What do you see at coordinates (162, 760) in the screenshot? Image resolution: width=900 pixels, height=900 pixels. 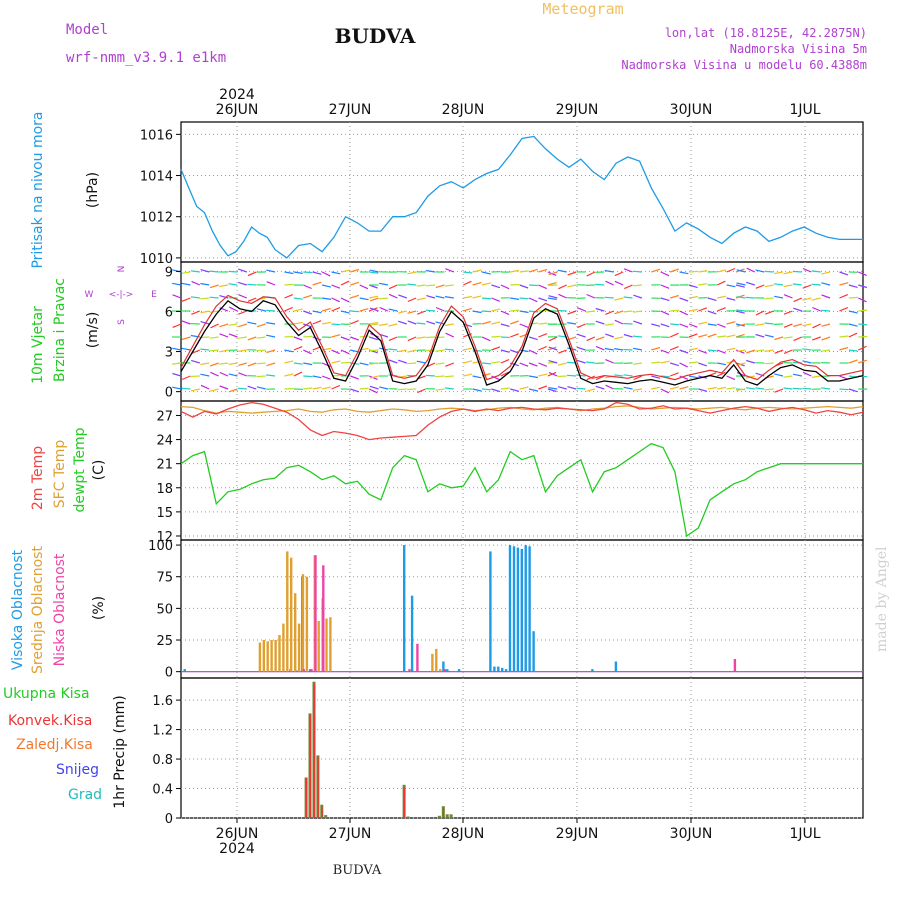 I see `ytick-label-precipitation-2: 0.8` at bounding box center [162, 760].